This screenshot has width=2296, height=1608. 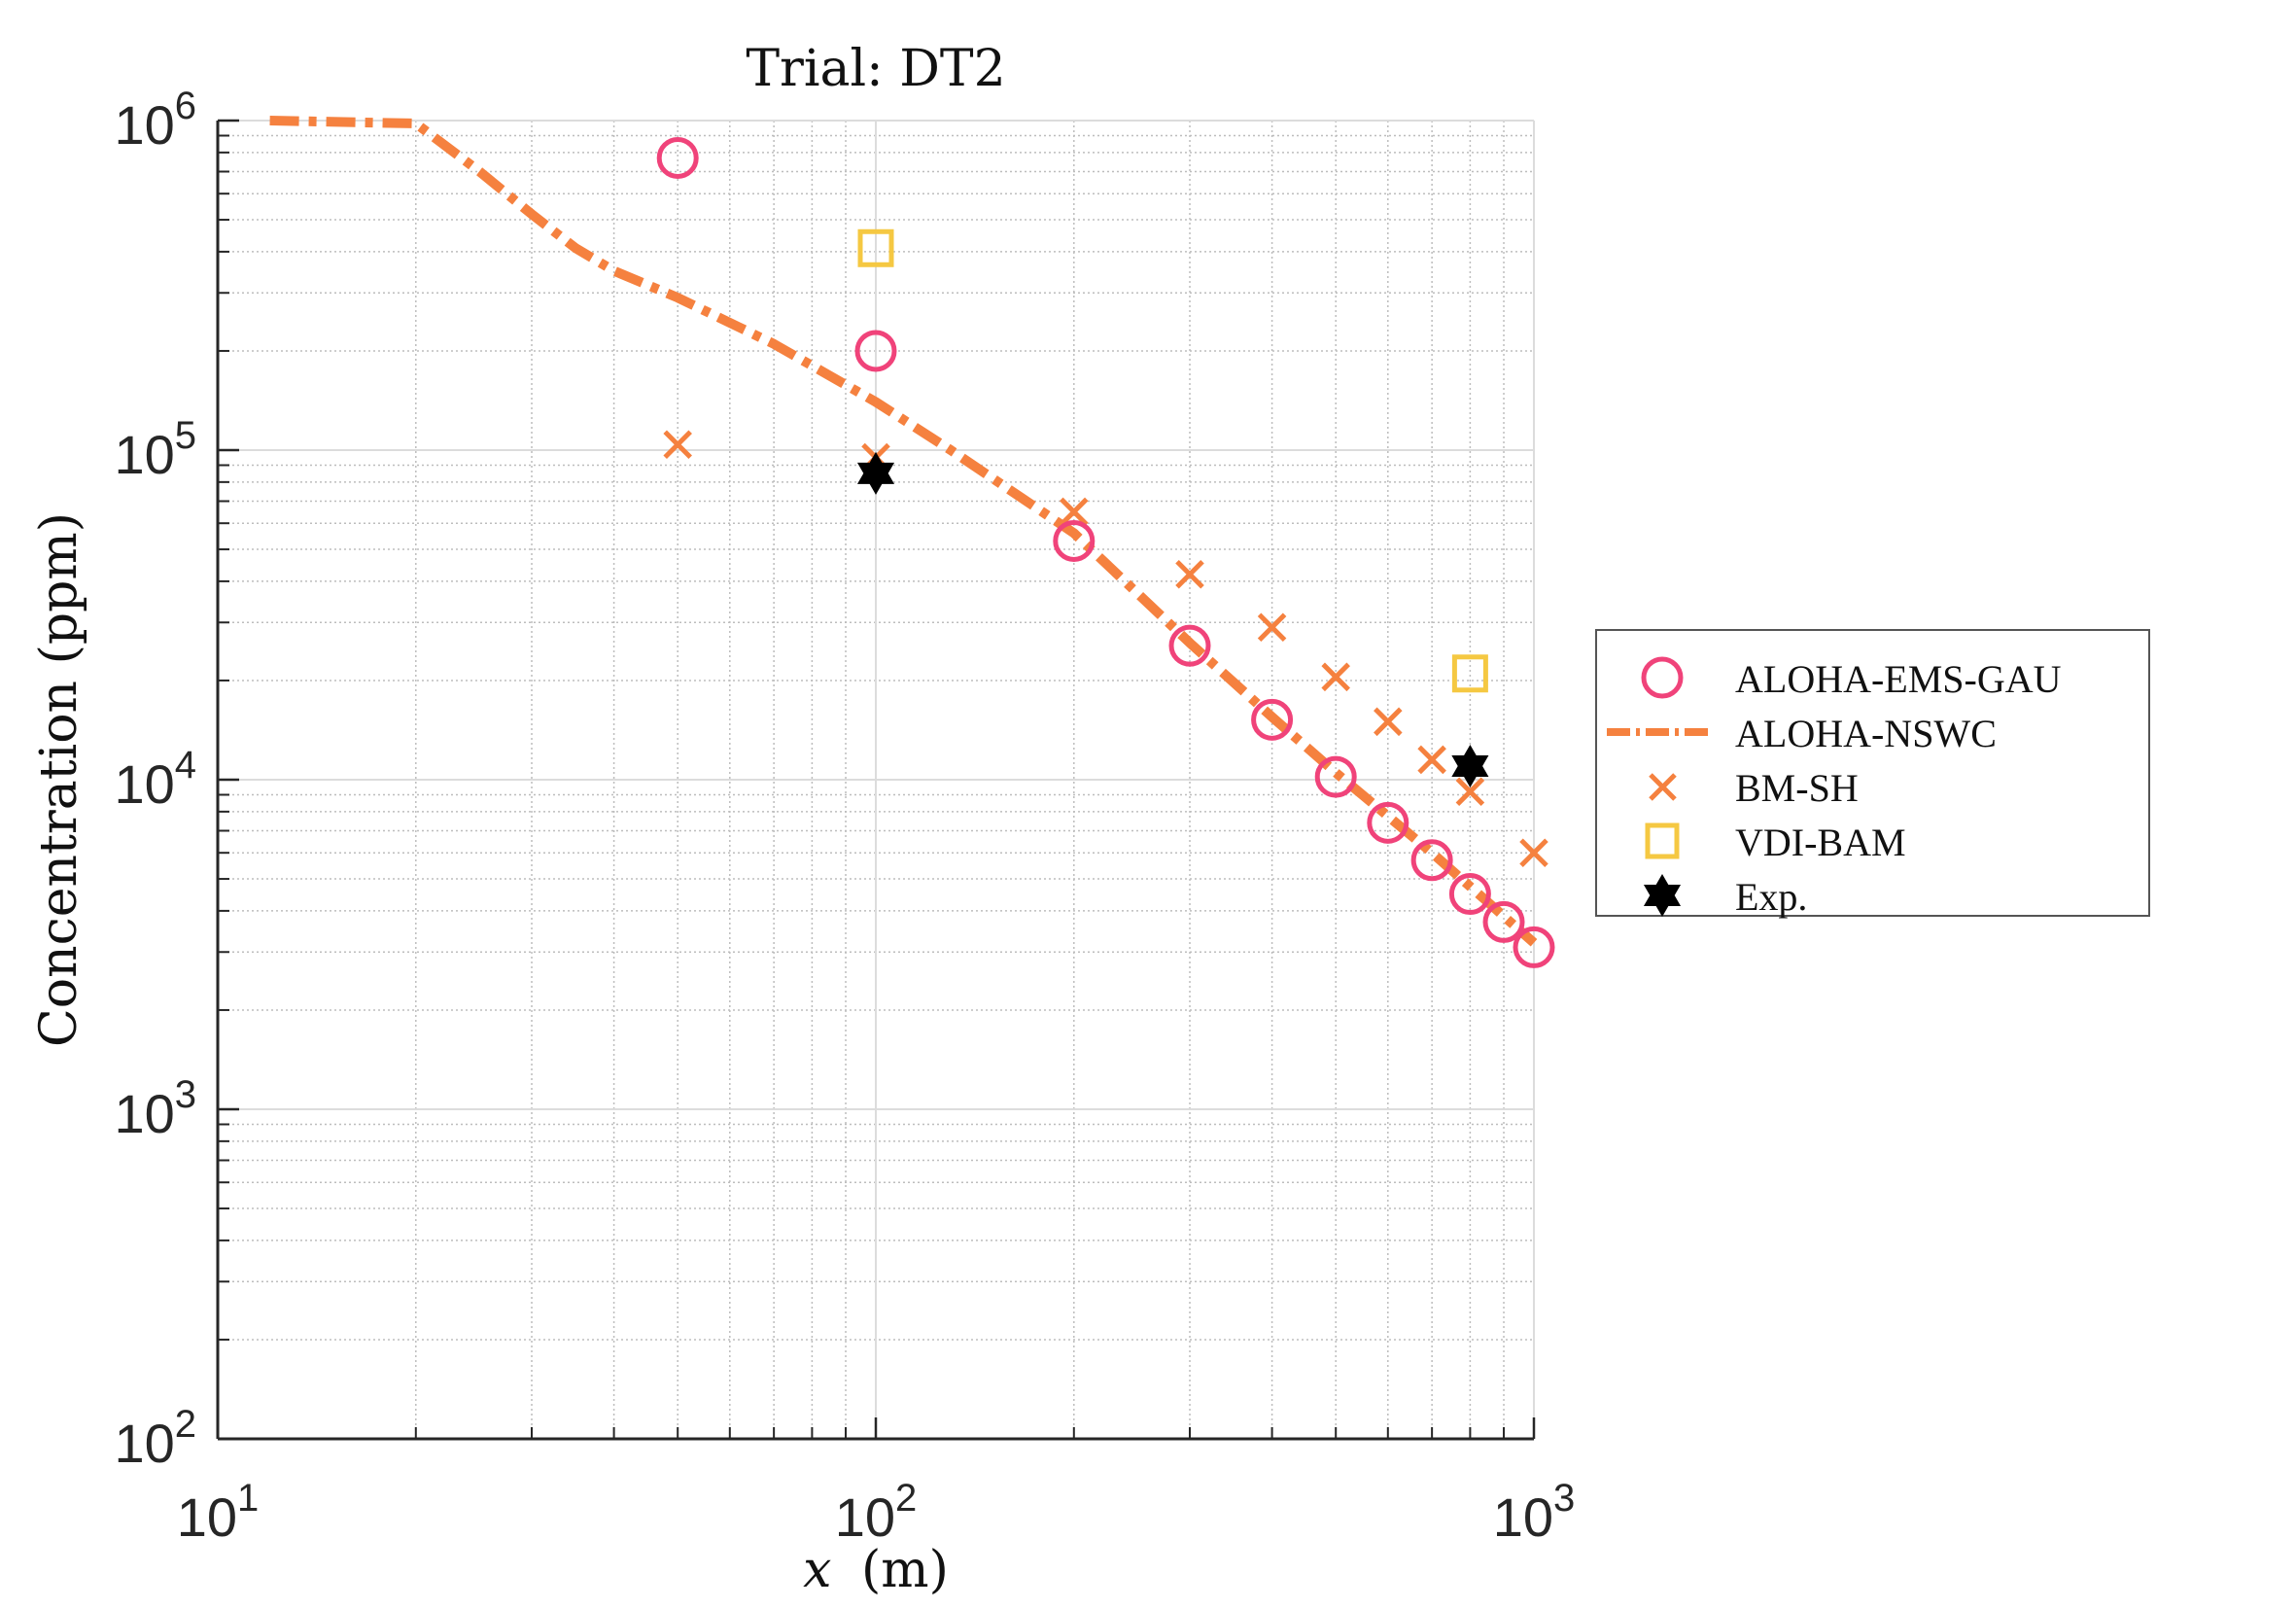 I want to click on svg-text: x (m), so click(x=876, y=1570).